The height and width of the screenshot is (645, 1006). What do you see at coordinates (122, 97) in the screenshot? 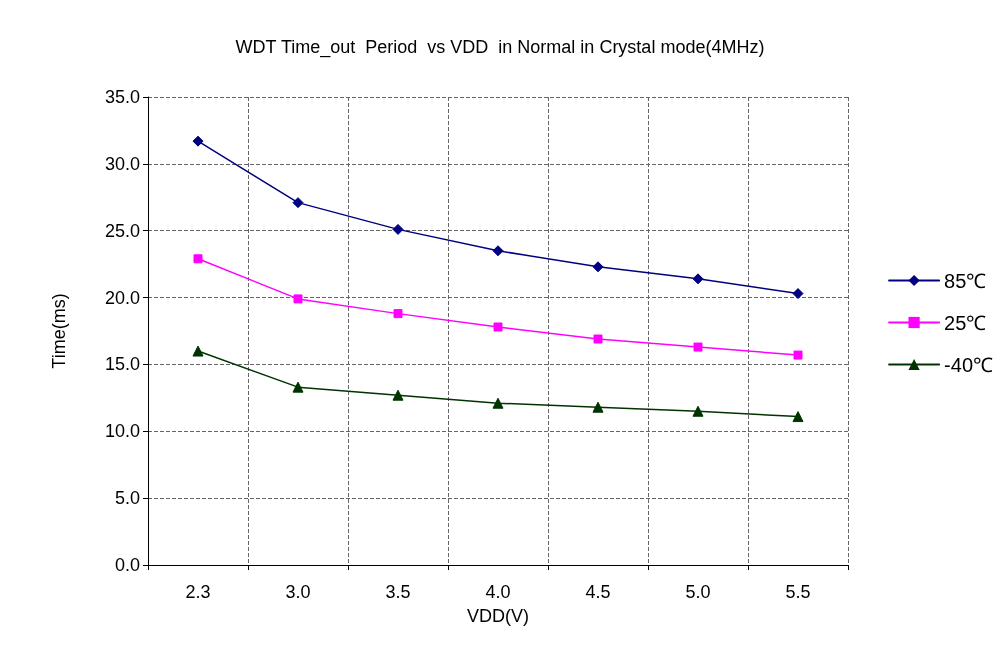
I see `y-tick-label: 35.0` at bounding box center [122, 97].